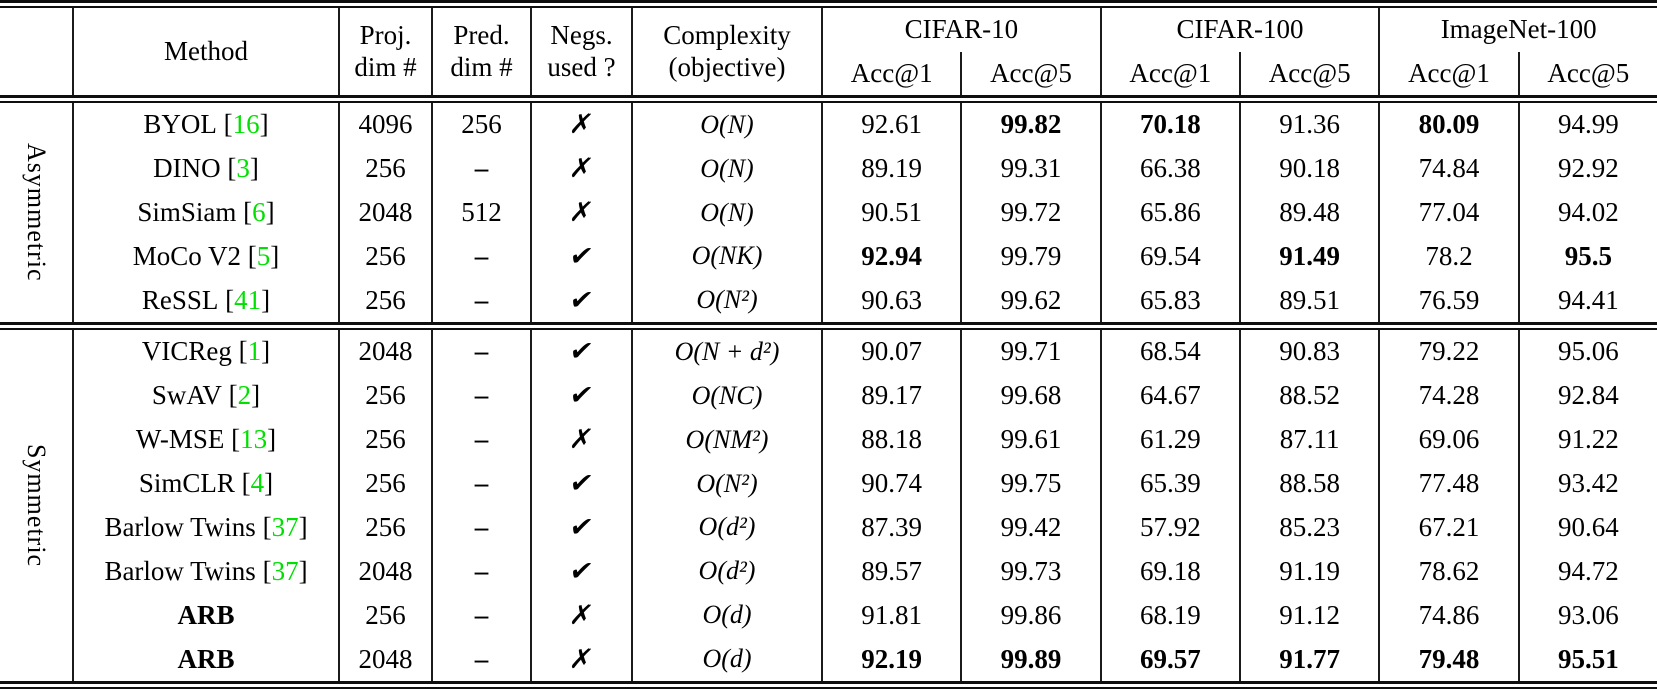 This screenshot has width=1657, height=689. What do you see at coordinates (1029, 256) in the screenshot?
I see `score-cell: 99.79` at bounding box center [1029, 256].